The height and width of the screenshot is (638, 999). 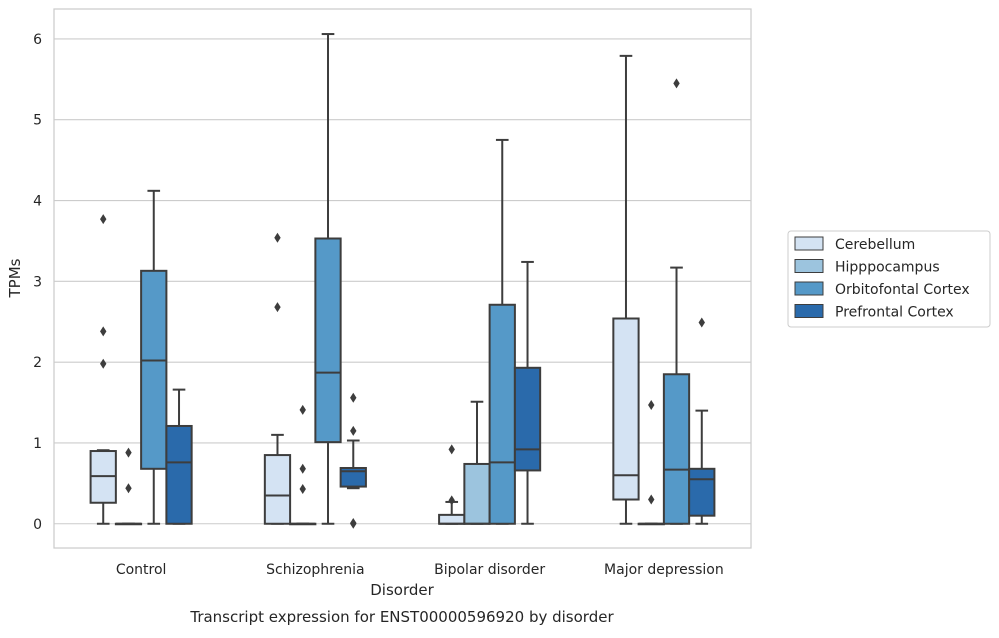 What do you see at coordinates (489, 570) in the screenshot?
I see `x-tick-label: Bipolar disorder` at bounding box center [489, 570].